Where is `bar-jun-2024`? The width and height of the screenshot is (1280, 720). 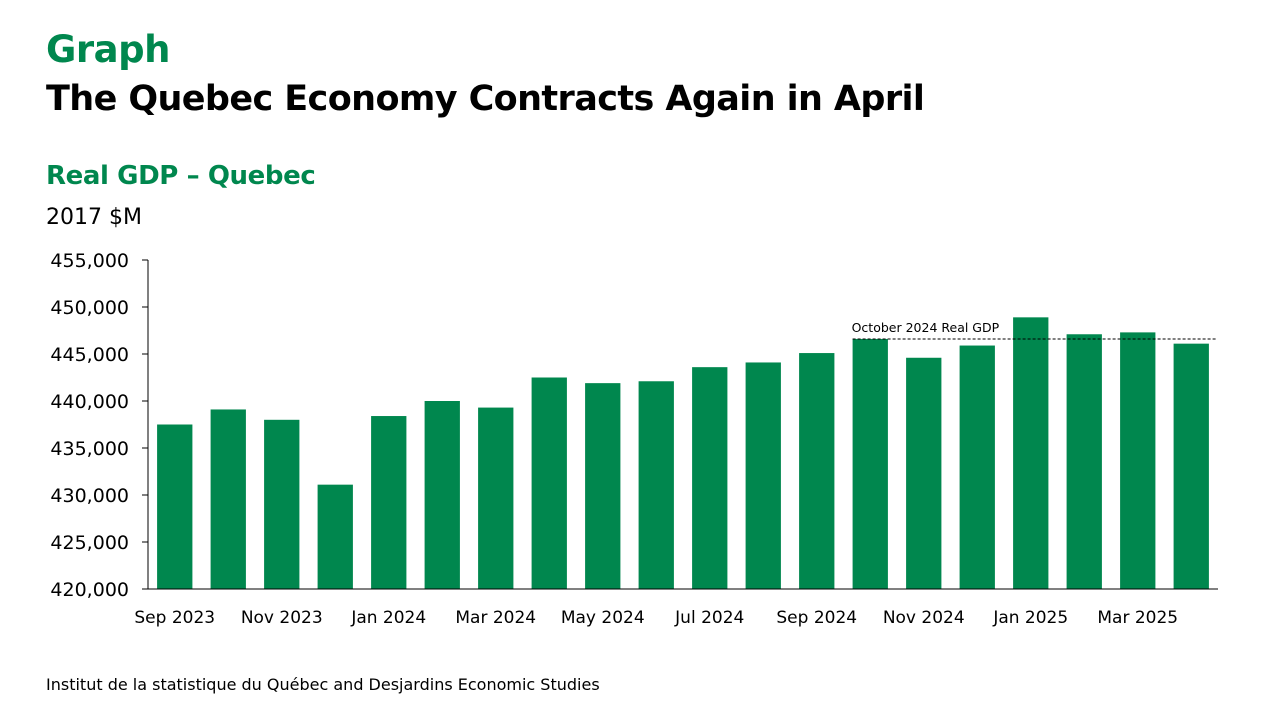 bar-jun-2024 is located at coordinates (656, 485).